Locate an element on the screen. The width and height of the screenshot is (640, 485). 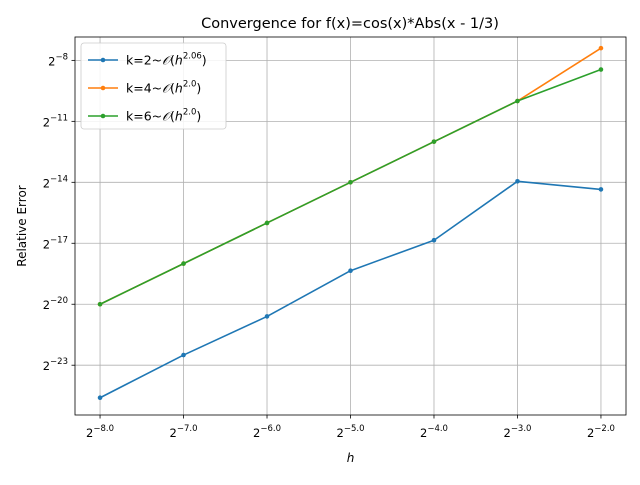
legend-label: k=4~𝒪(h2.0) is located at coordinates (163, 88).